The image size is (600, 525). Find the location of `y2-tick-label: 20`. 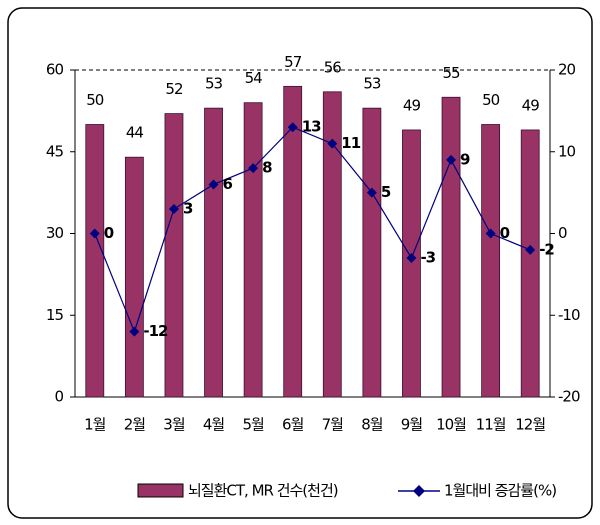

y2-tick-label: 20 is located at coordinates (567, 70).